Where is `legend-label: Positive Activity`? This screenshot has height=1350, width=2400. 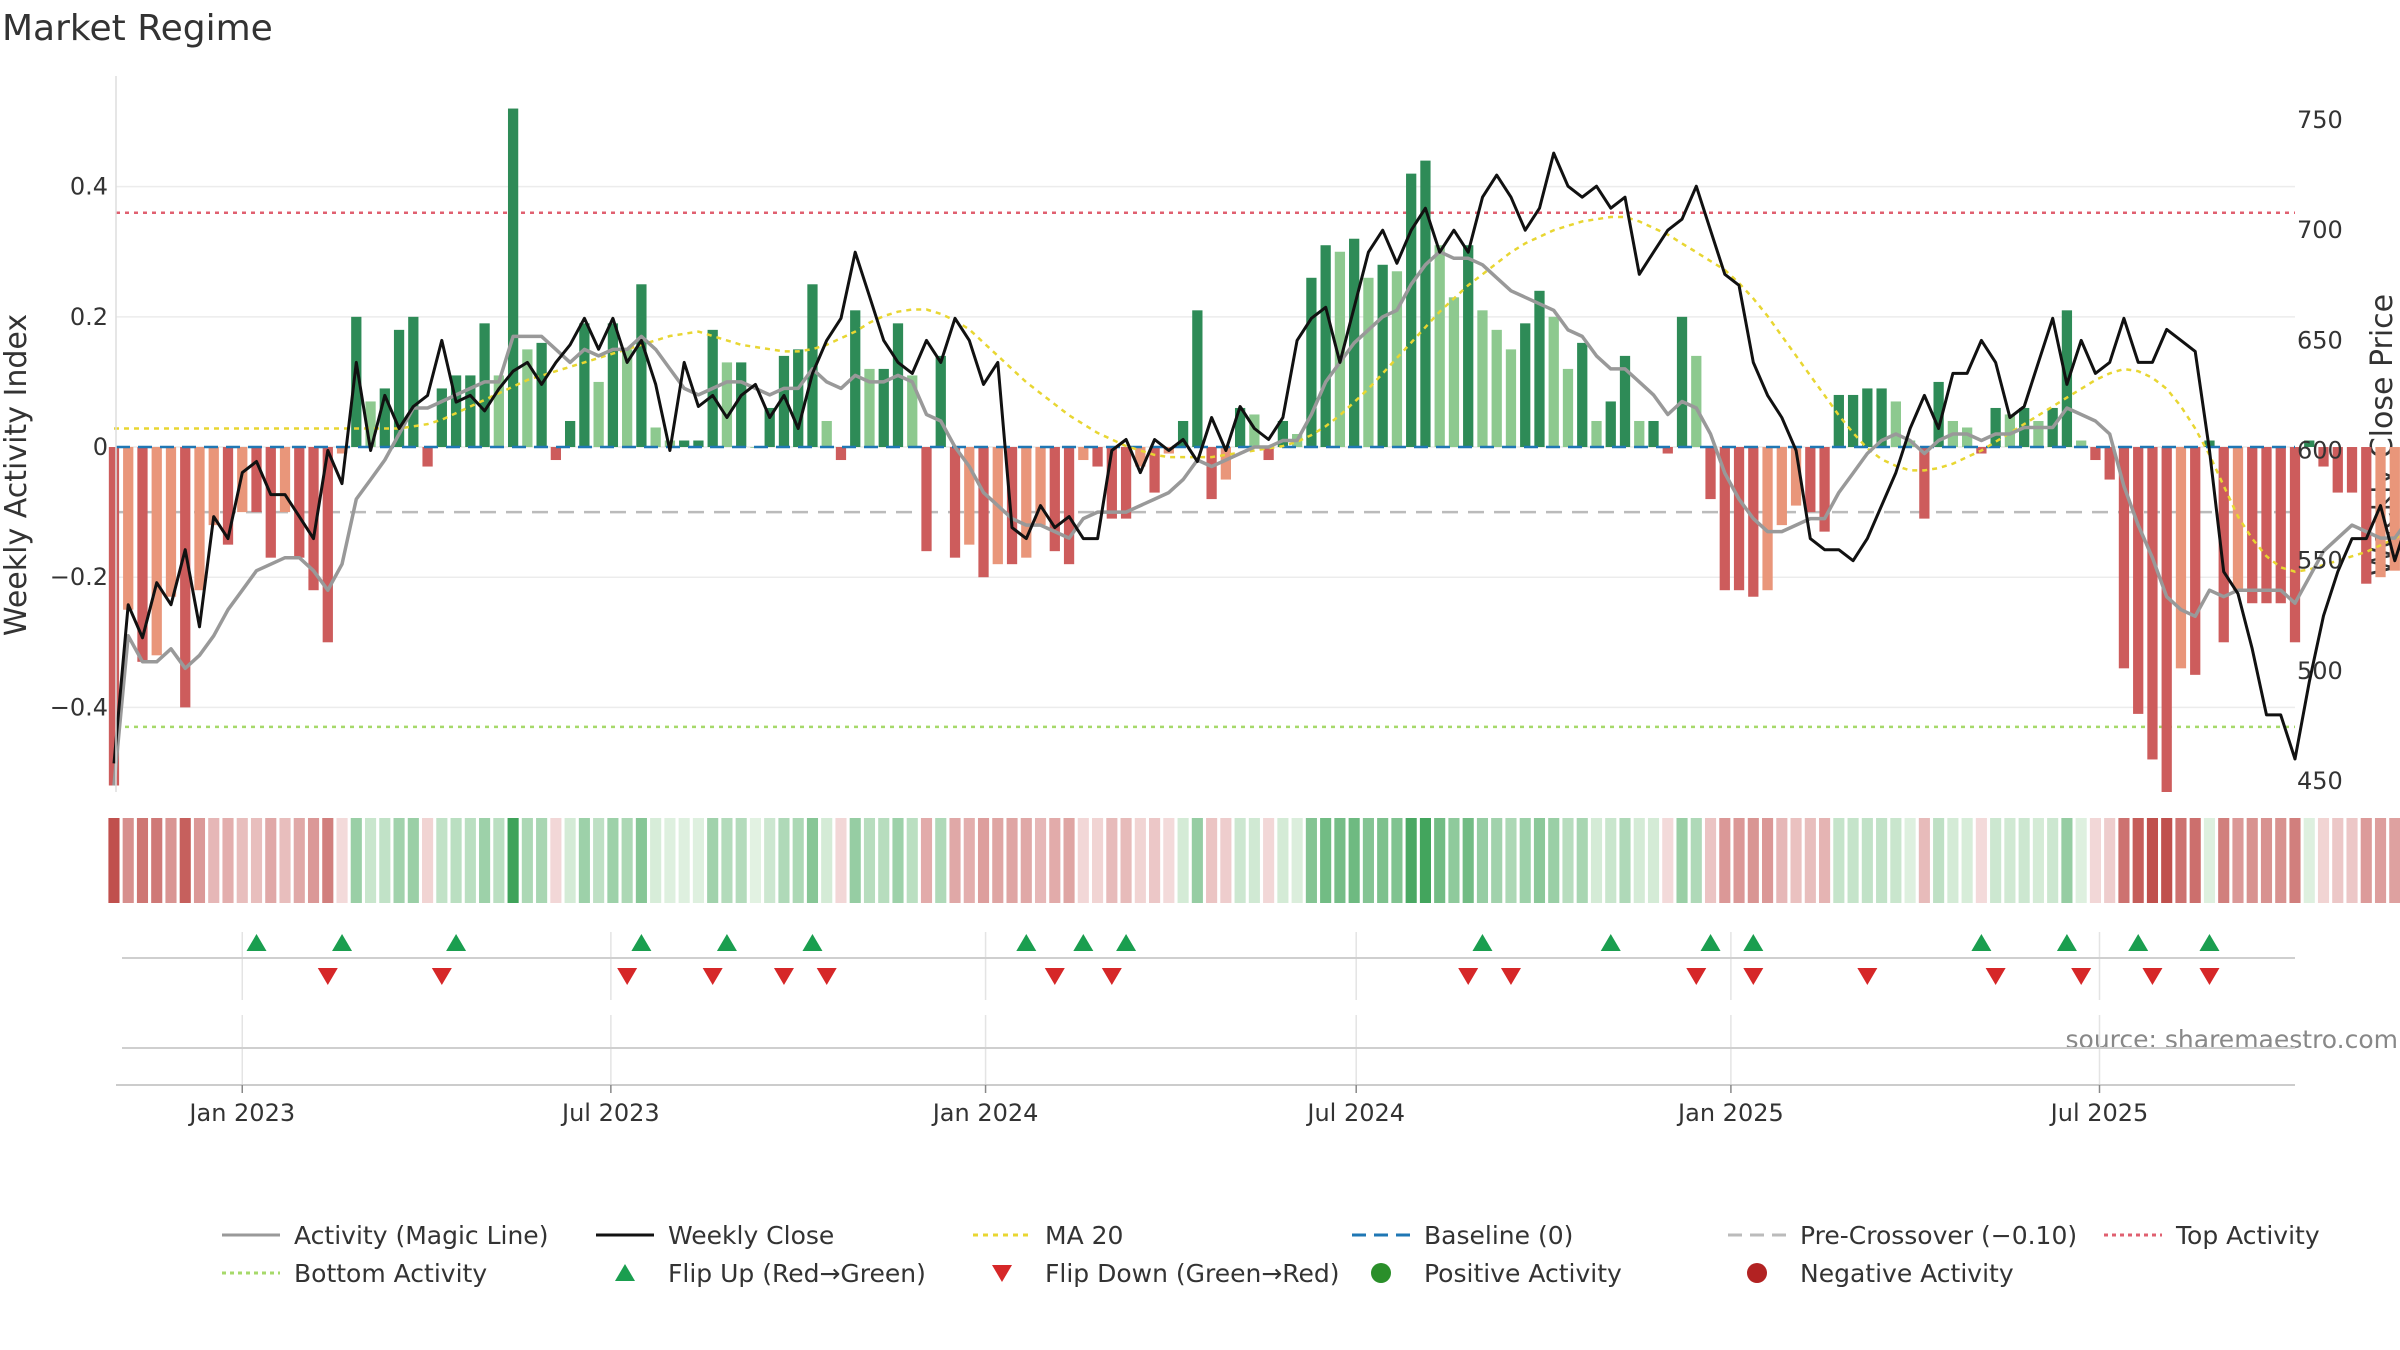 legend-label: Positive Activity is located at coordinates (1523, 1273).